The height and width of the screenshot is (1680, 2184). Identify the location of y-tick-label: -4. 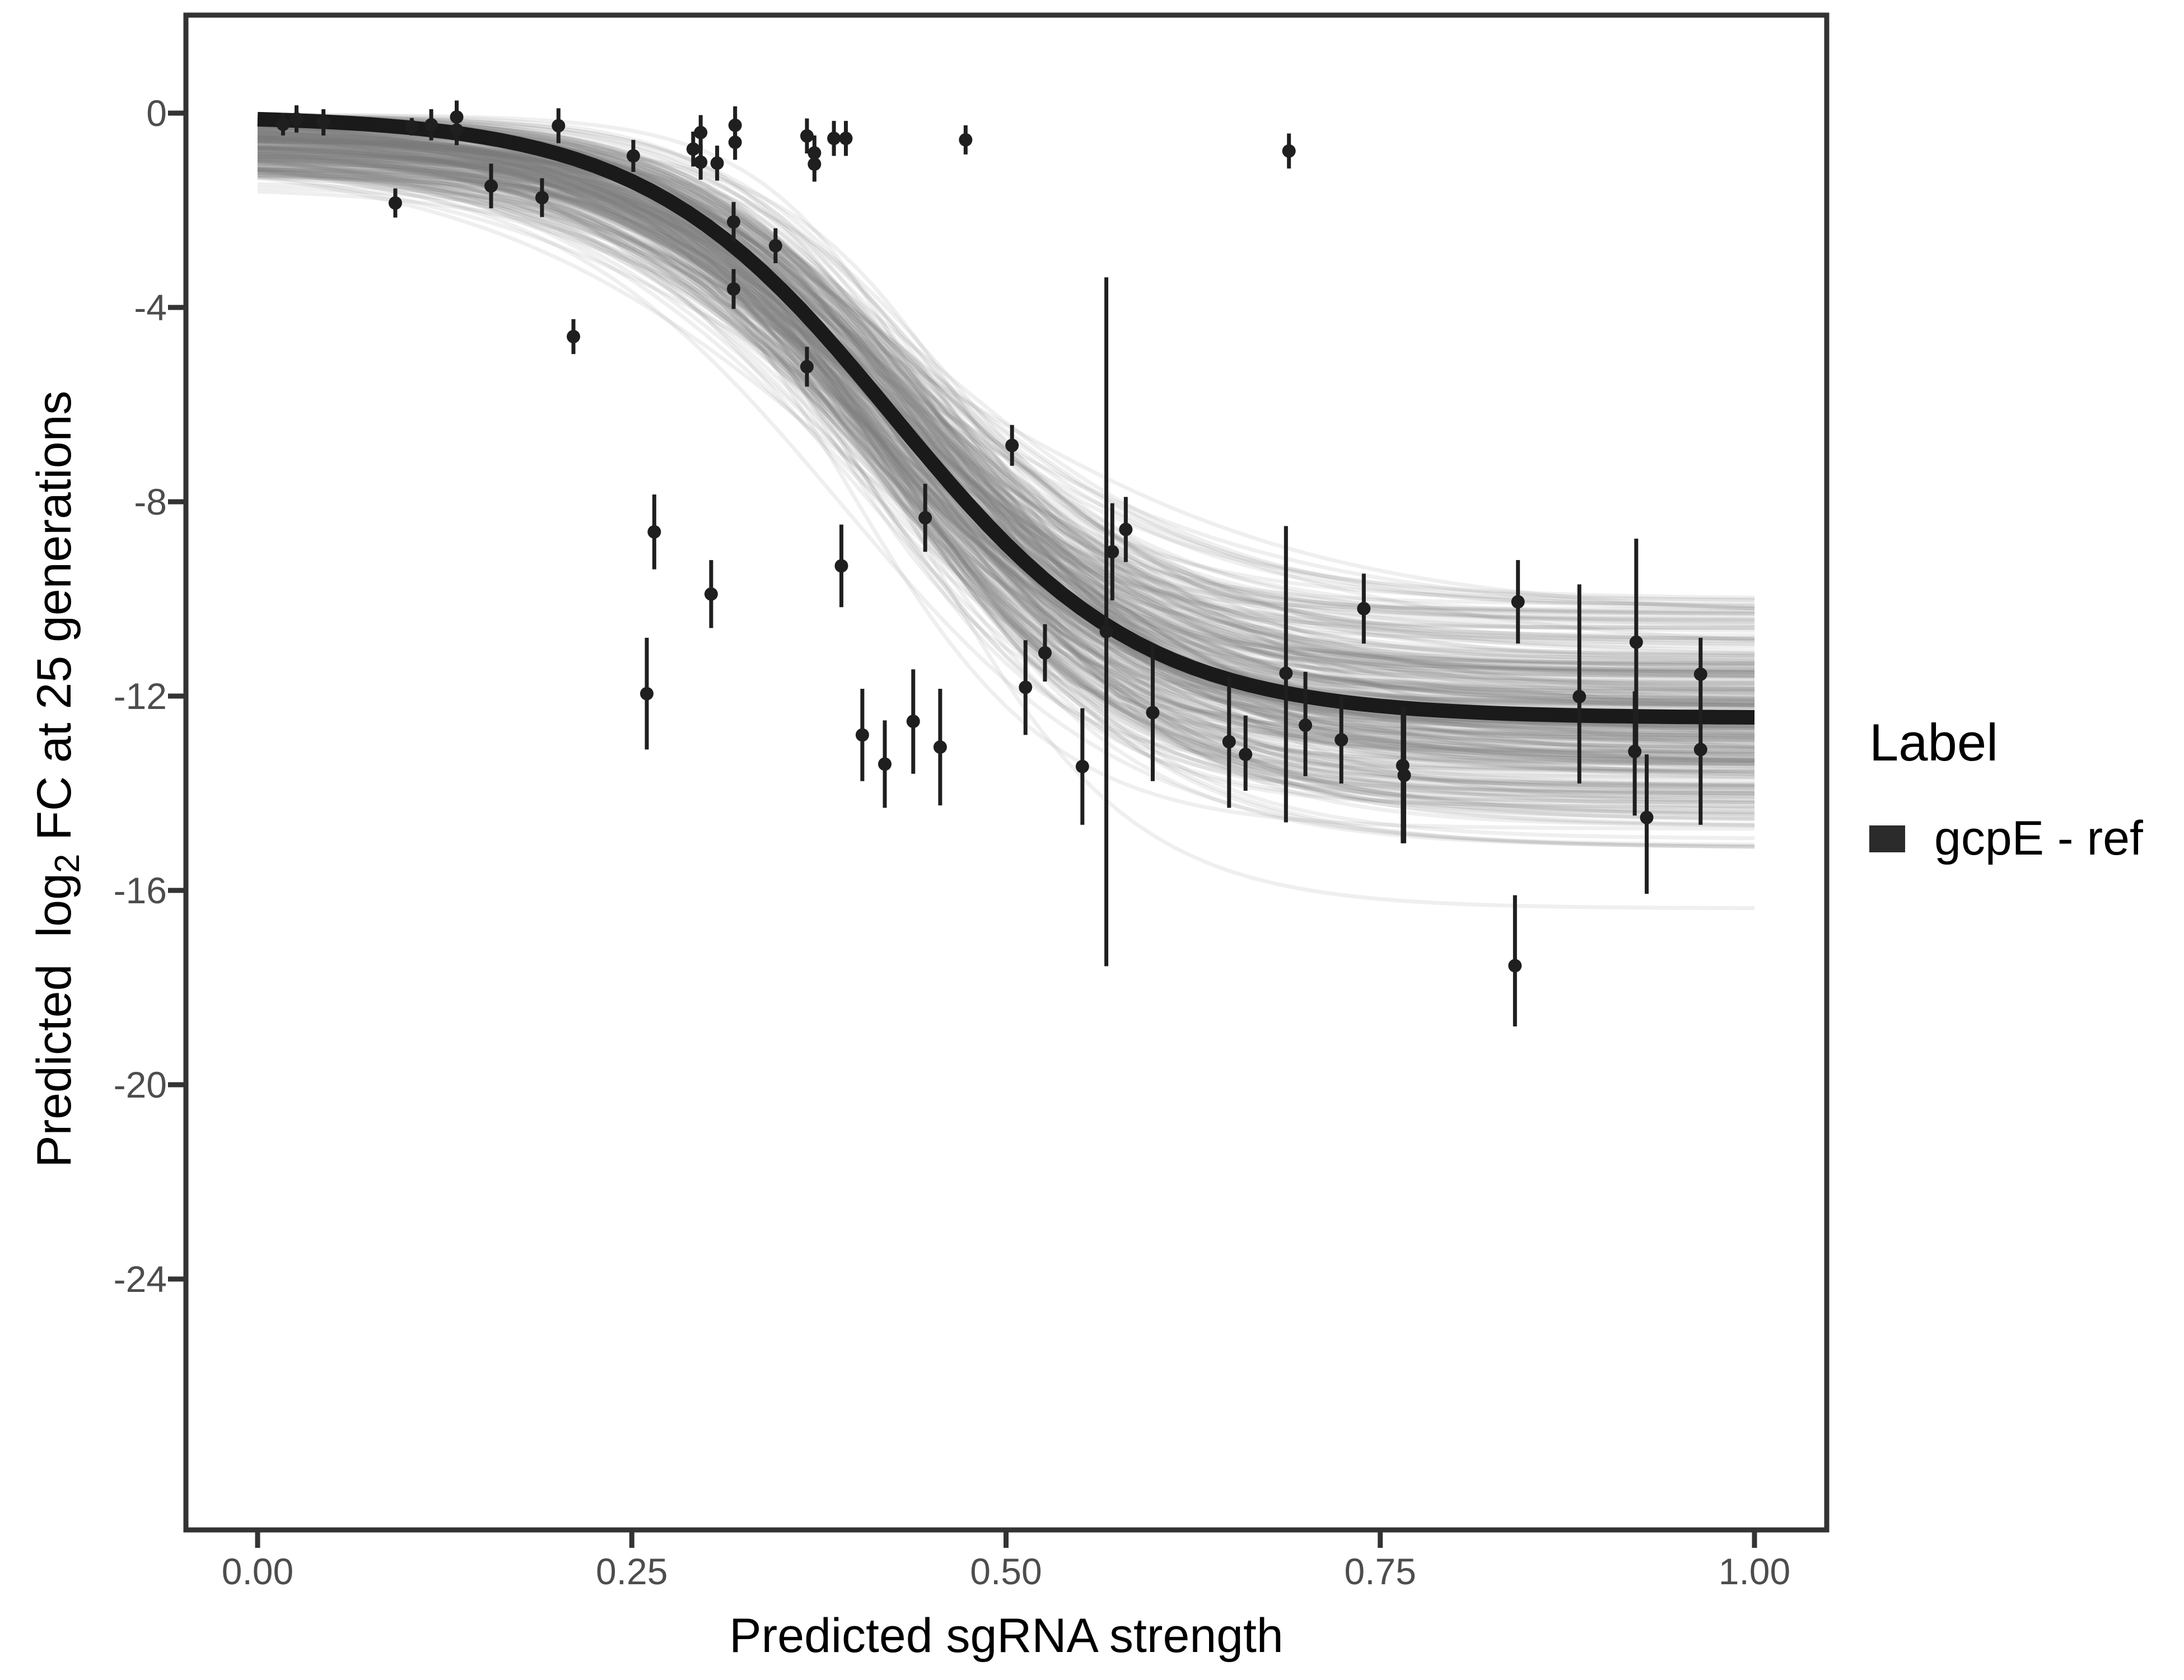
(151, 308).